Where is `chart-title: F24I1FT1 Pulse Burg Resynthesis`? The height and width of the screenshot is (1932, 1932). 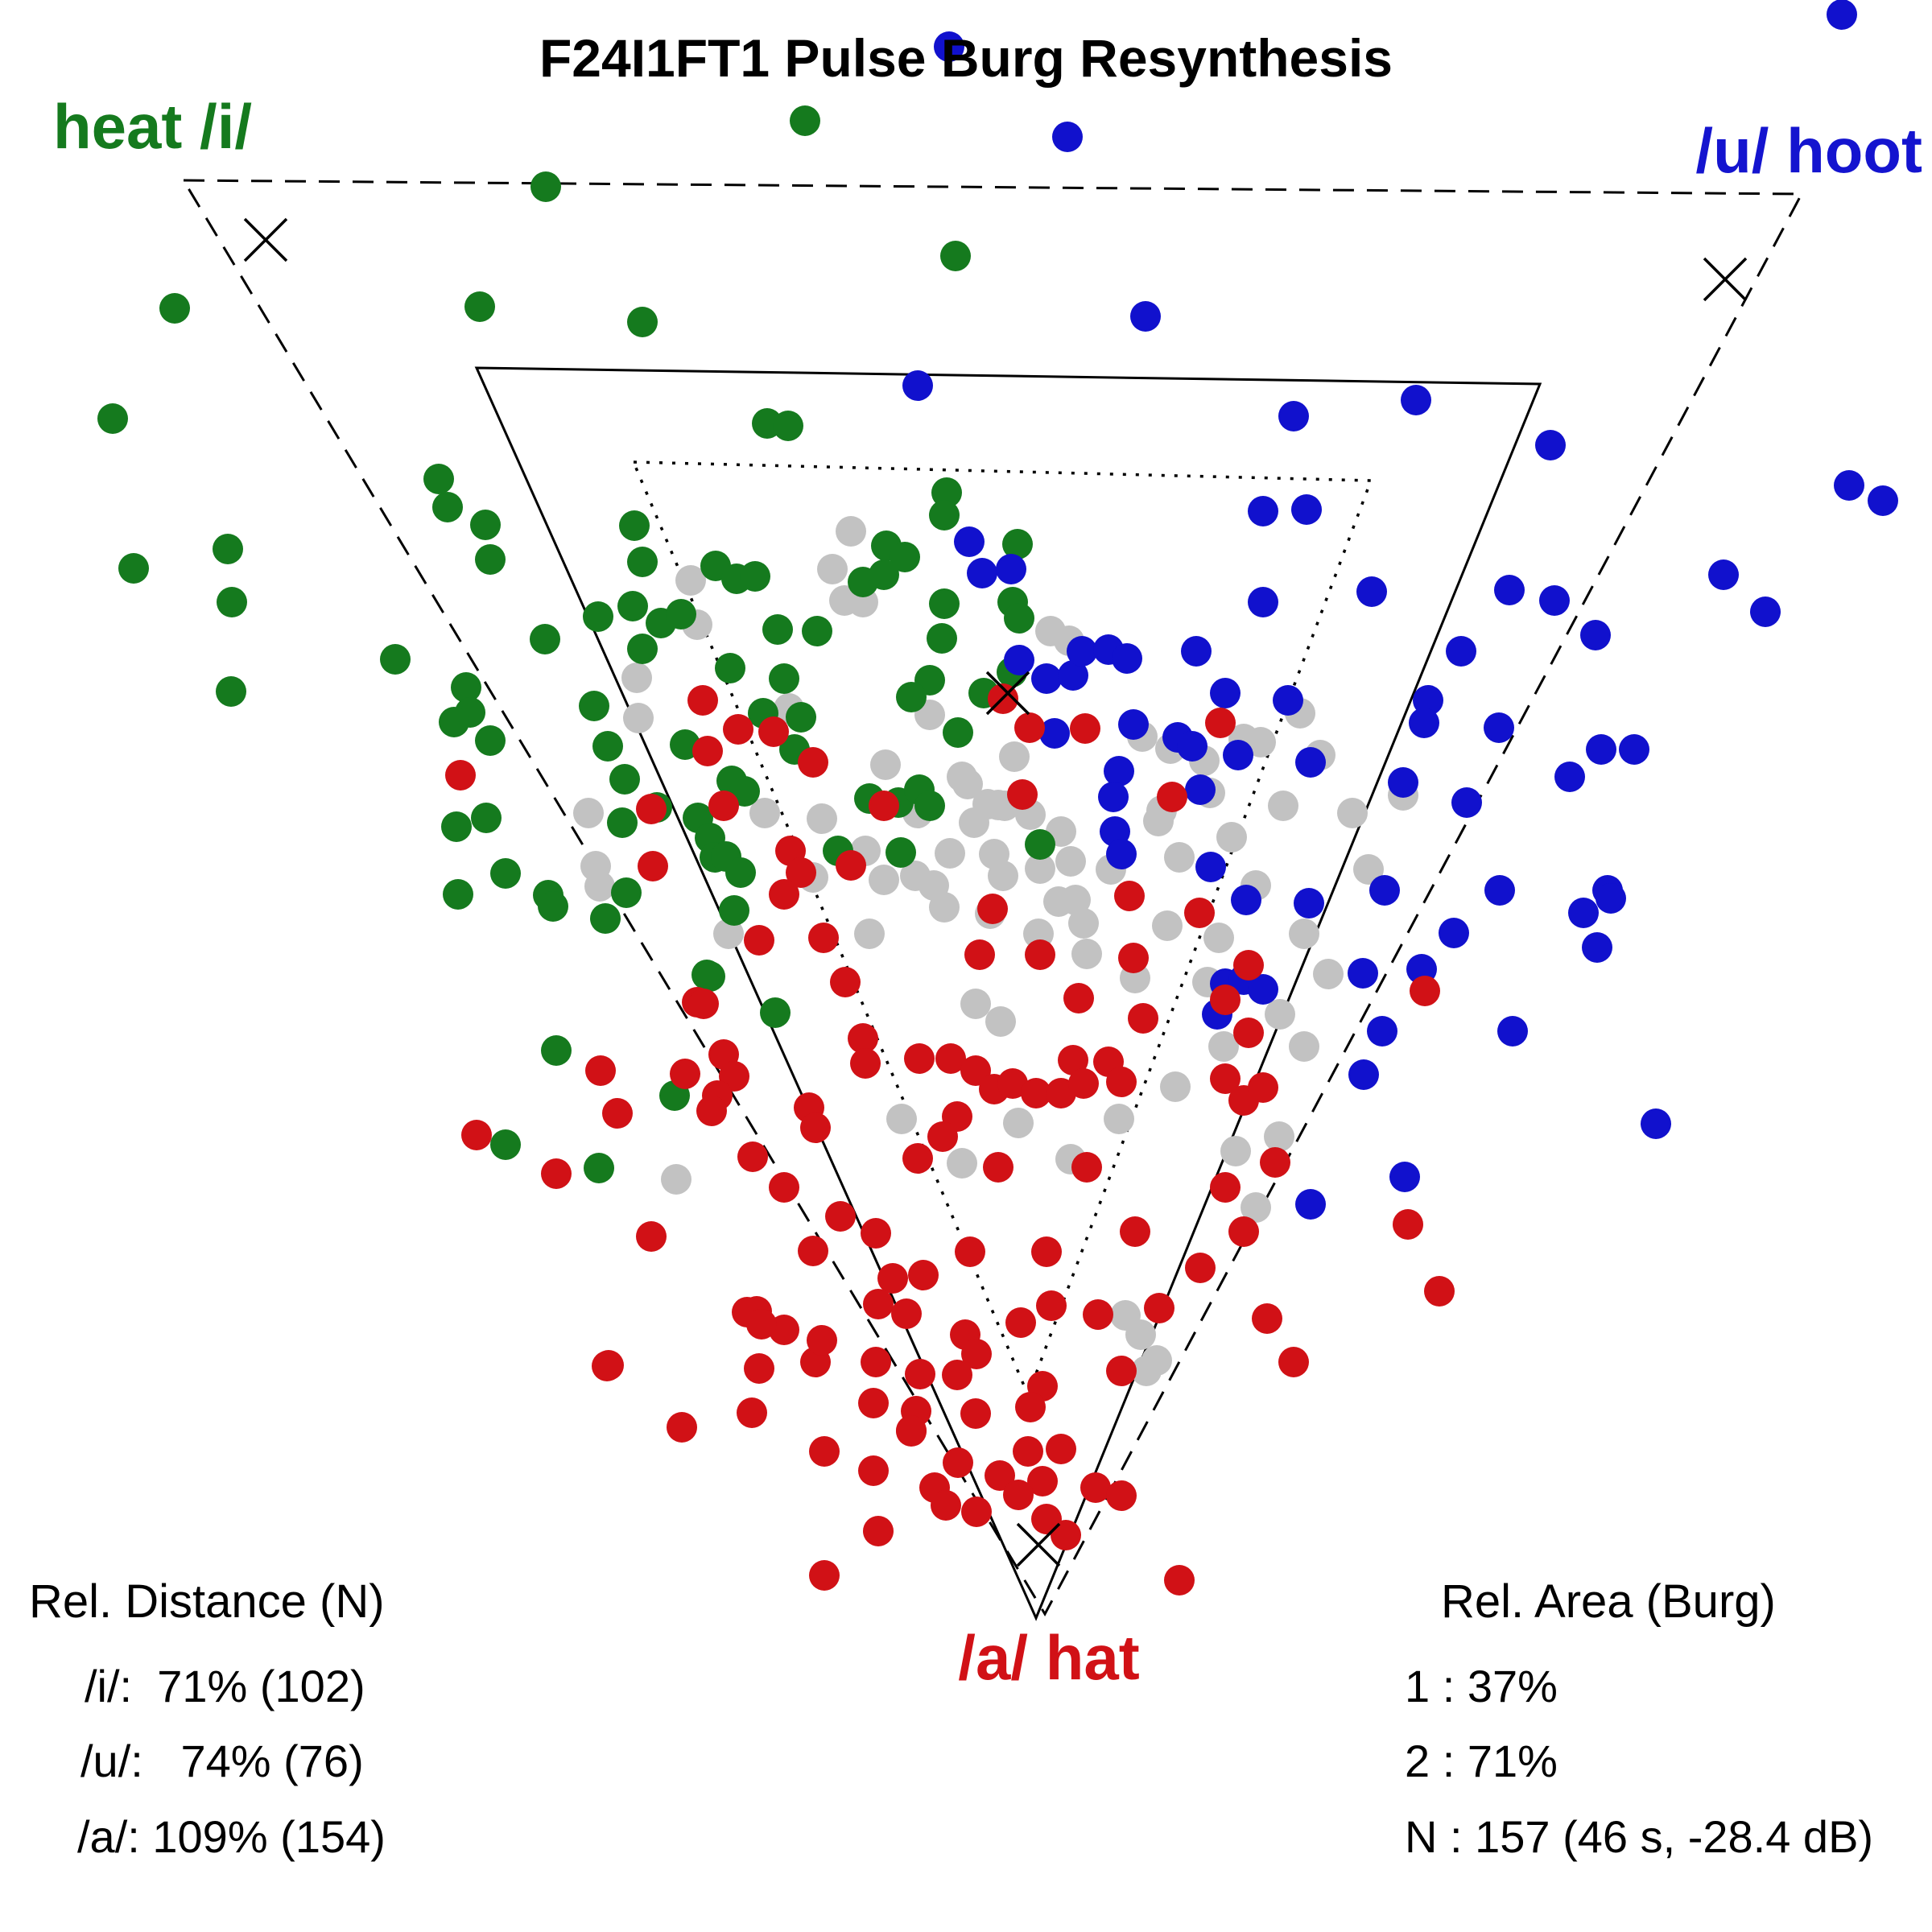 chart-title: F24I1FT1 Pulse Burg Resynthesis is located at coordinates (966, 58).